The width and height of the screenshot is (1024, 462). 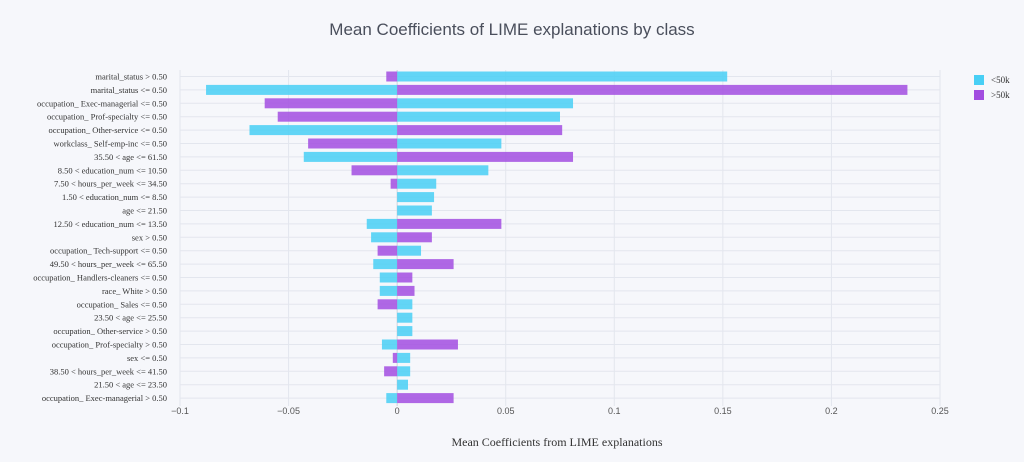 I want to click on x-tick-label: 0.1, so click(x=614, y=411).